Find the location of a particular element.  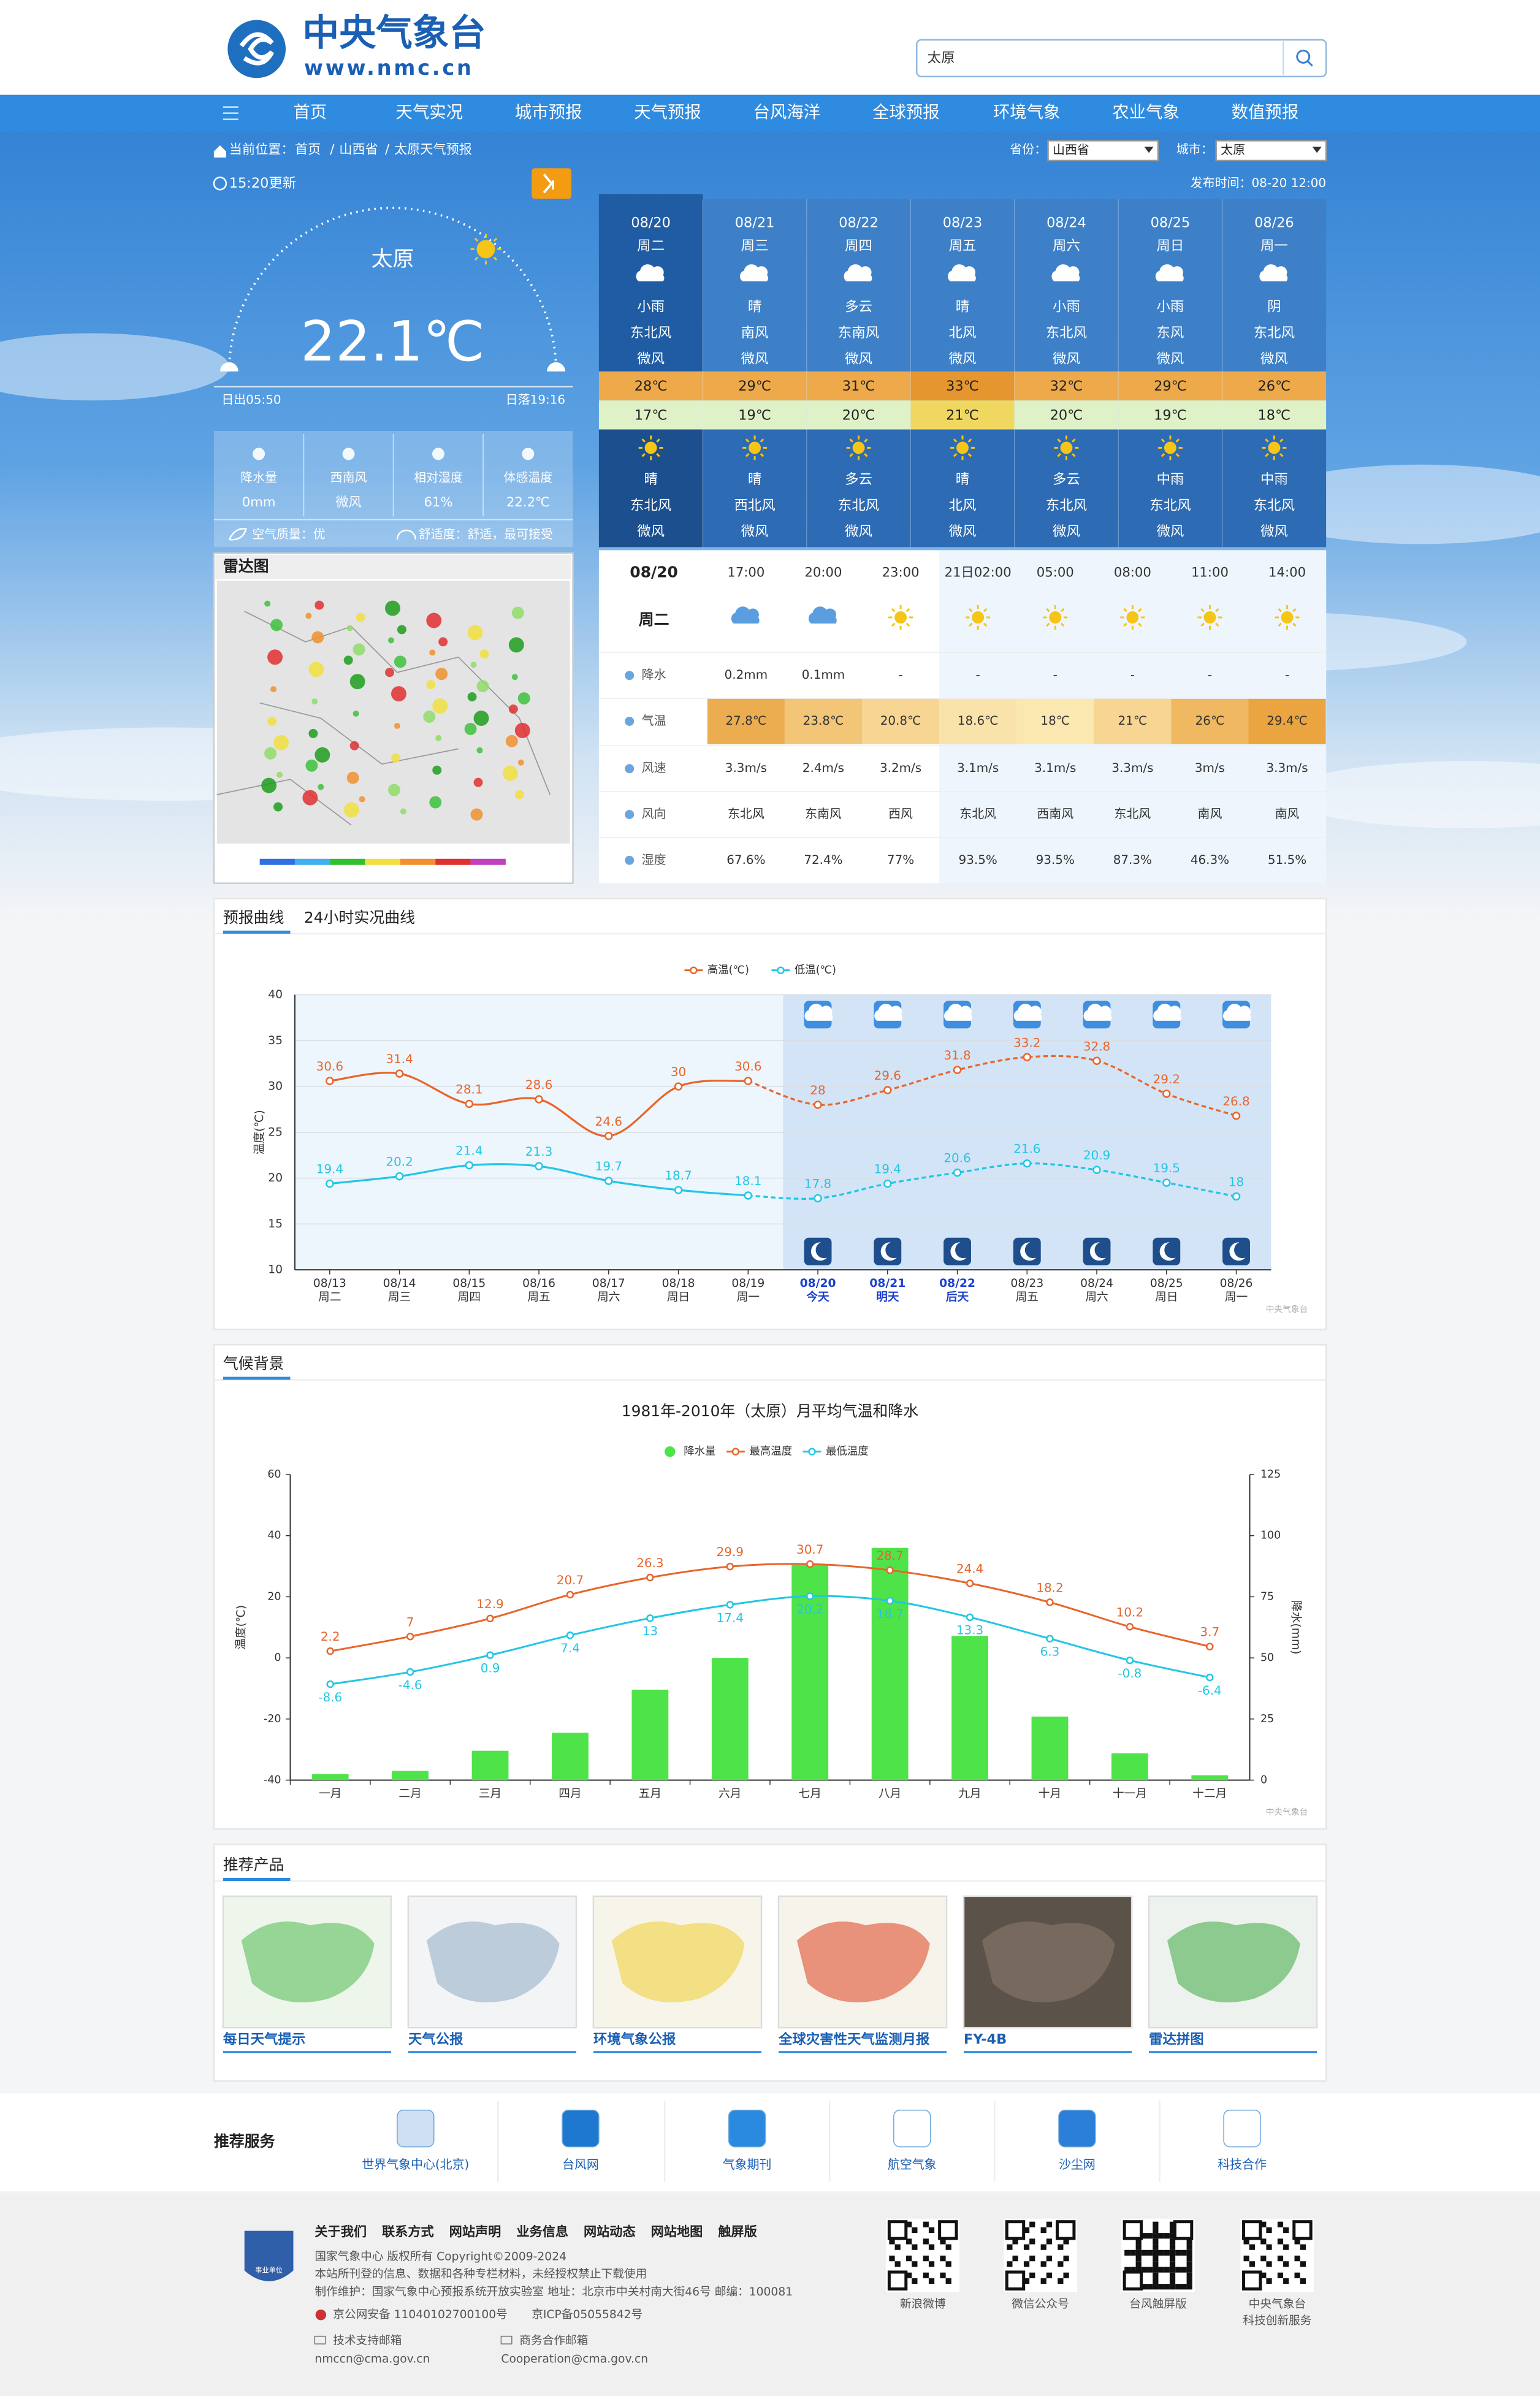

service-name: 沙尘网 is located at coordinates (1077, 2165).